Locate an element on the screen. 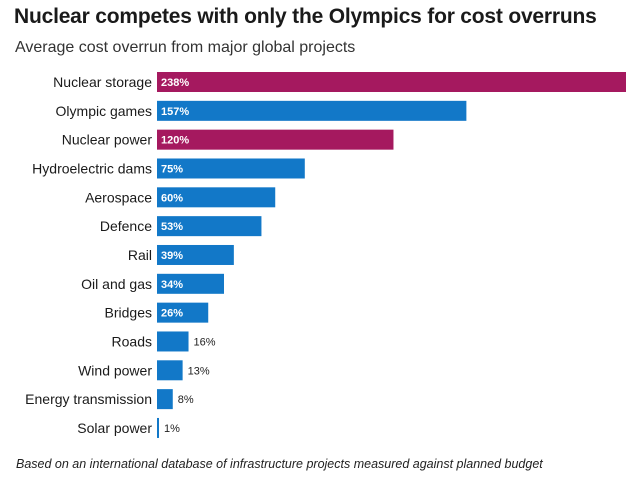 This screenshot has height=480, width=640. category-label: Nuclear power is located at coordinates (107, 140).